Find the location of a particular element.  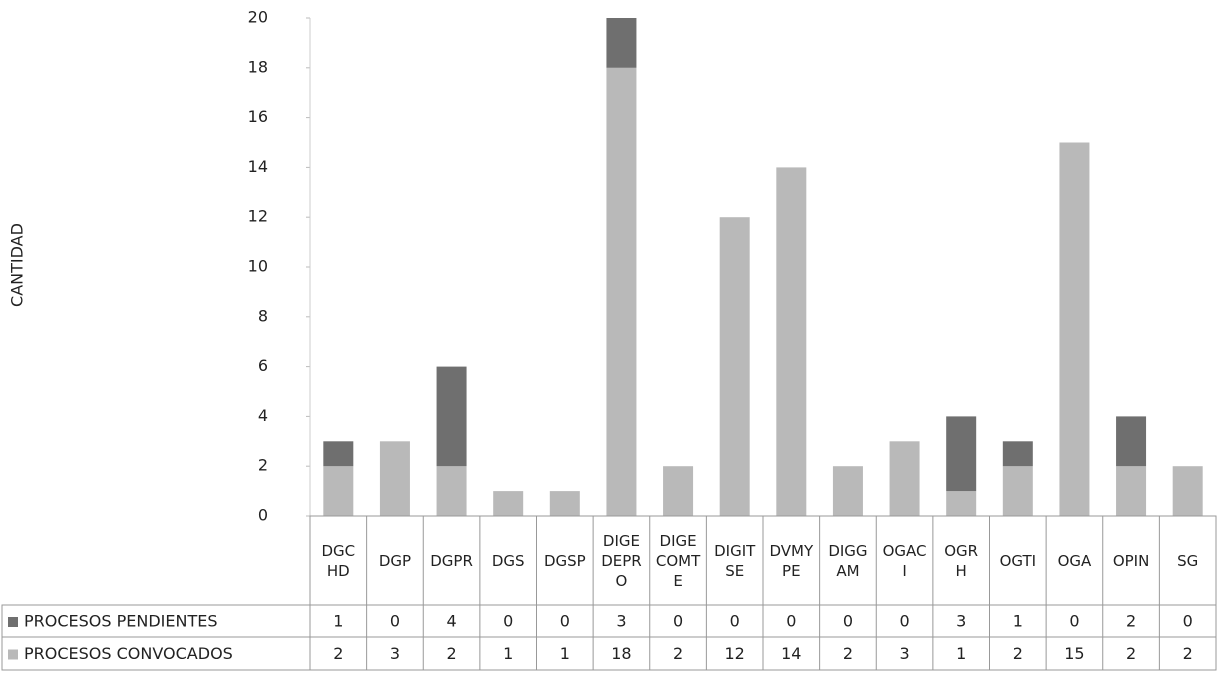

category-cell: DIGEDEPRO is located at coordinates (621, 560).